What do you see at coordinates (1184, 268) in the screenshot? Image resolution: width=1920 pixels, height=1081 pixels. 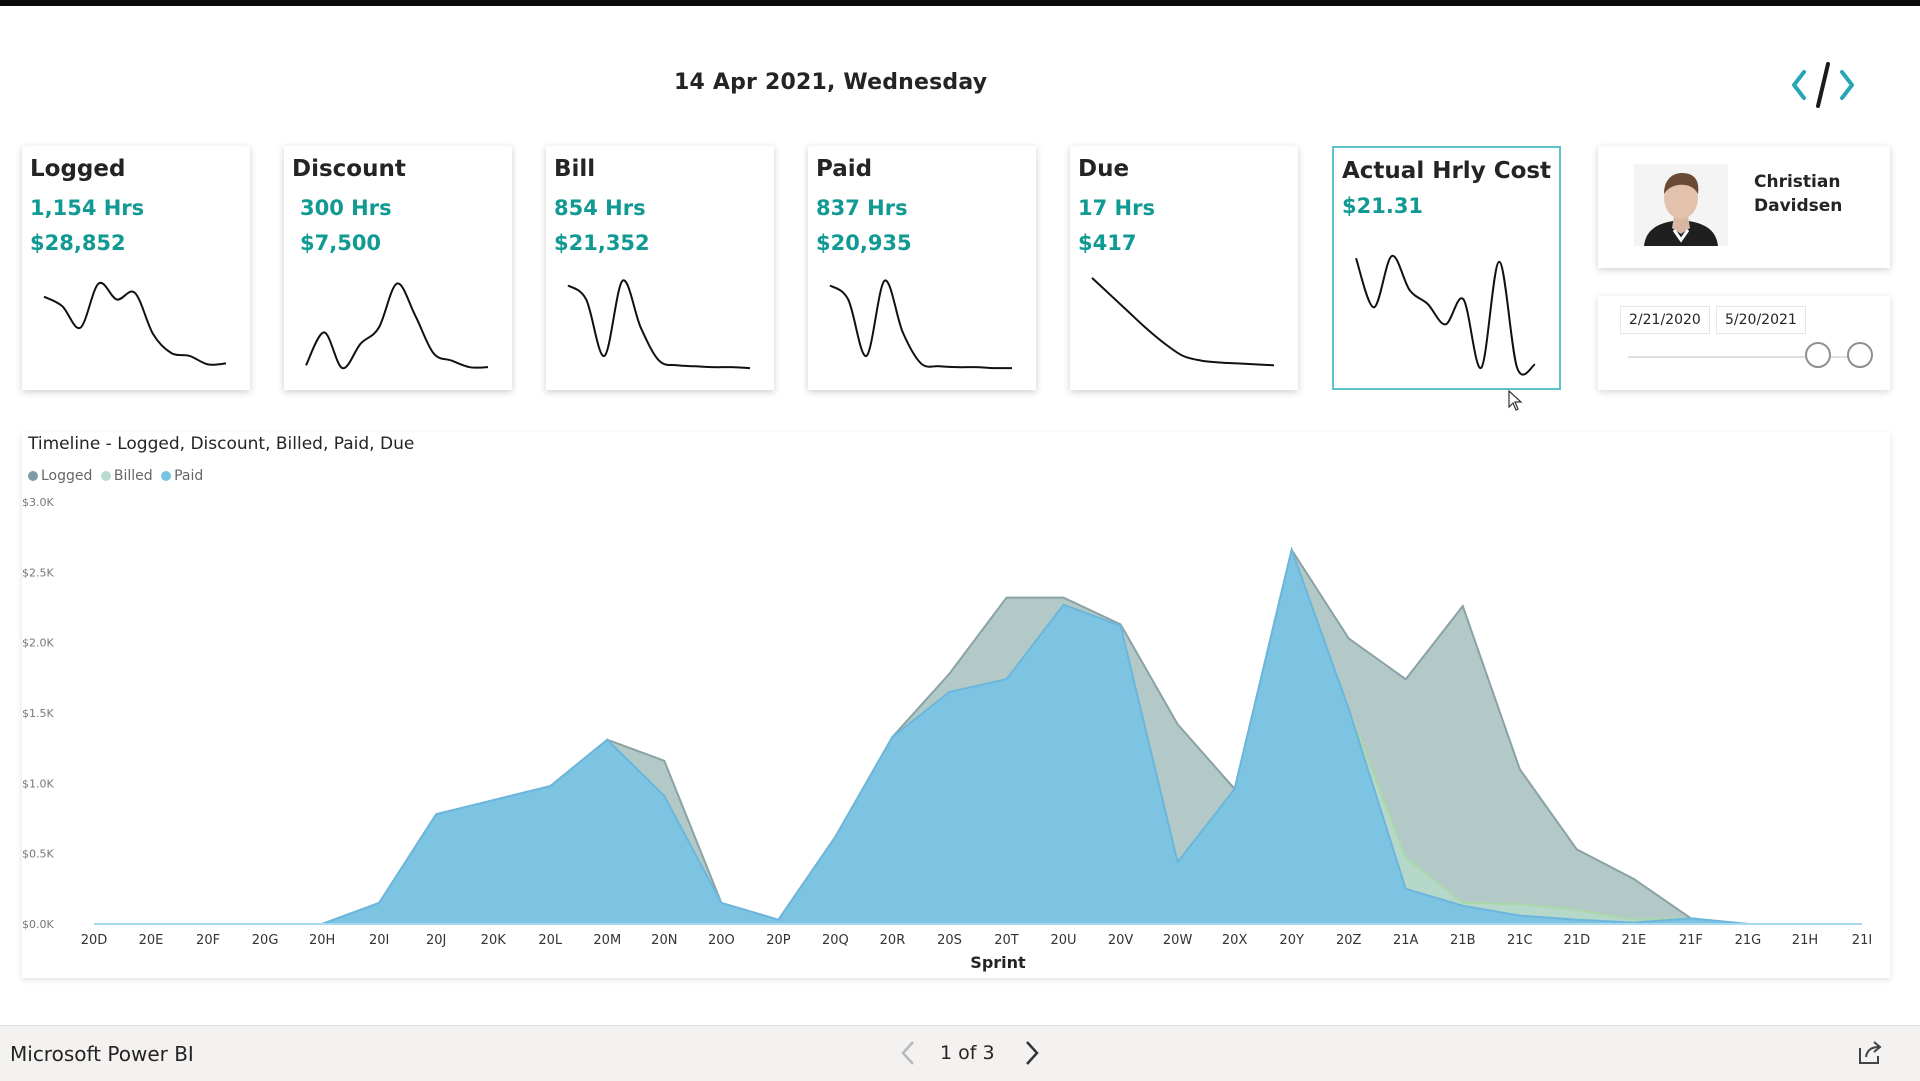 I see `card-due: Due 17 Hrs $417` at bounding box center [1184, 268].